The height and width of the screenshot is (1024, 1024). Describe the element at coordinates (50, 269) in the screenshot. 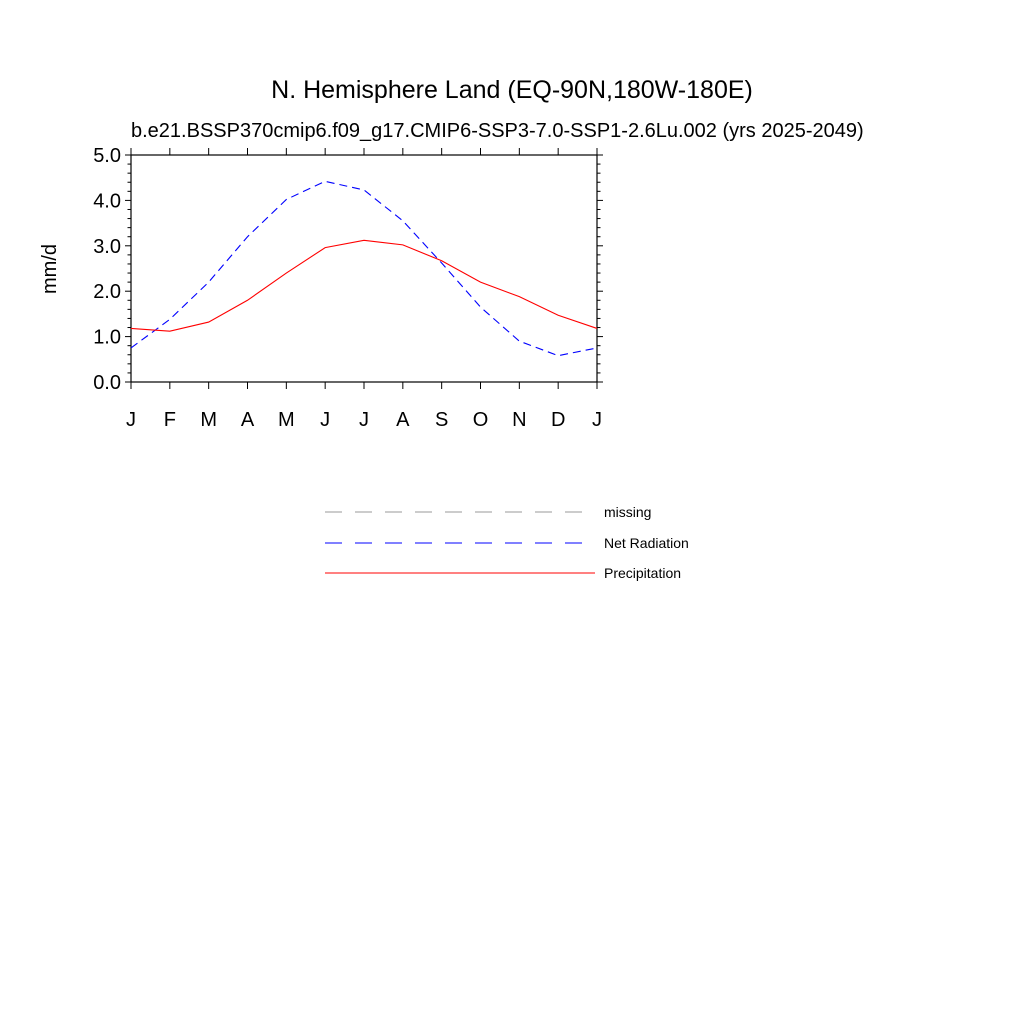

I see `y-axis-label: mm/d` at that location.